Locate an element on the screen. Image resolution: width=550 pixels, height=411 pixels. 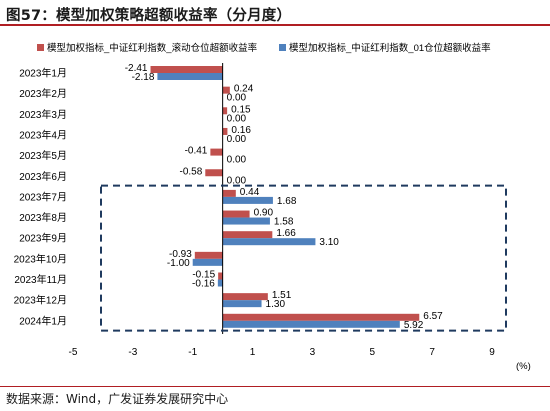
y-tick-label: 2023年9月 is located at coordinates (43, 238).